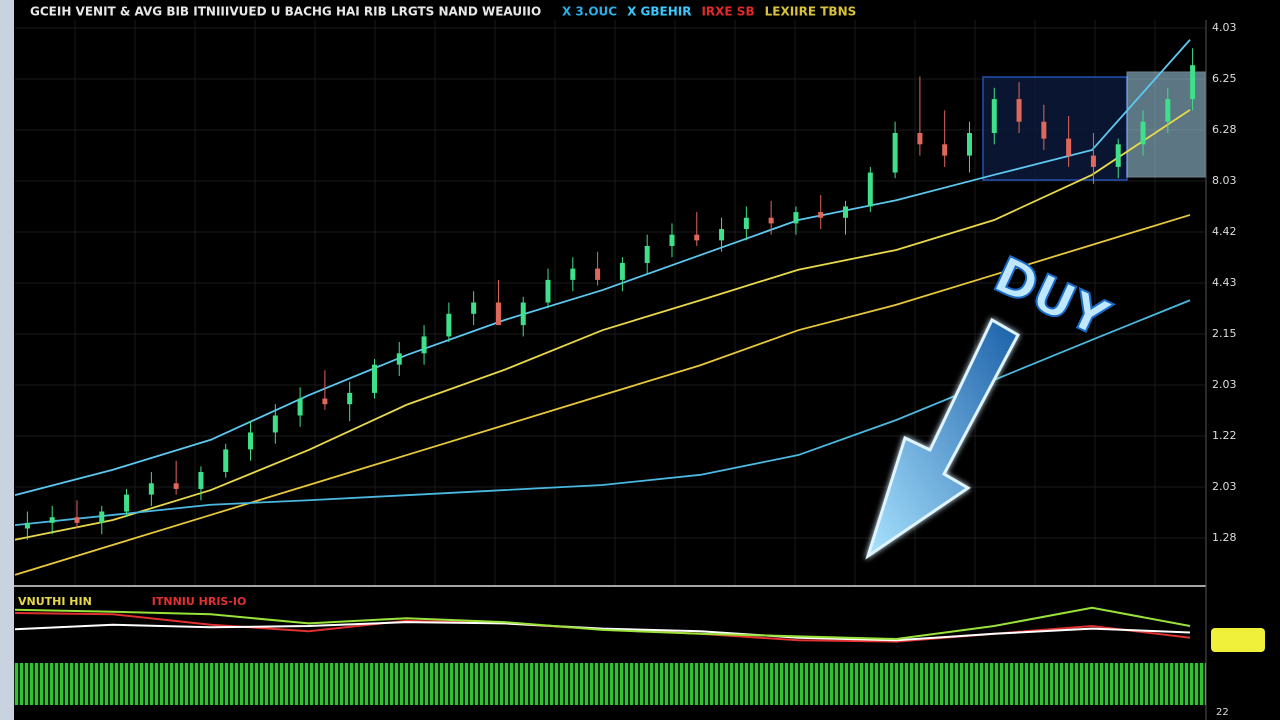 This screenshot has height=720, width=1280. I want to click on y-tick-label: 4.42, so click(1224, 231).